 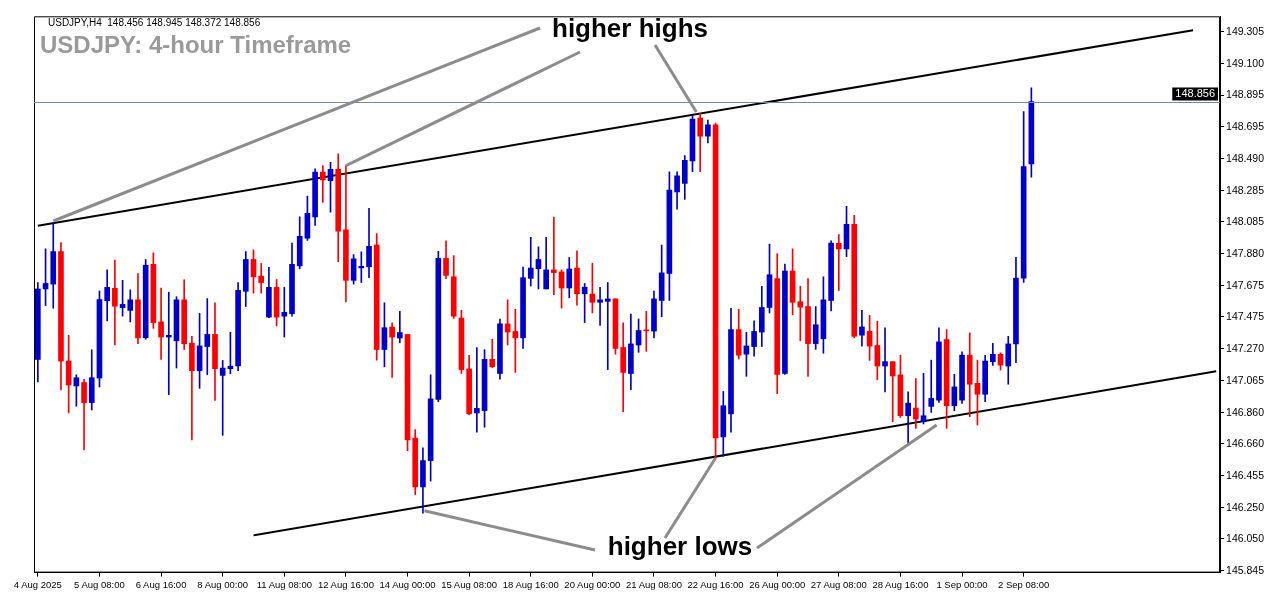 I want to click on y-tick-label: 147.880, so click(x=1245, y=252).